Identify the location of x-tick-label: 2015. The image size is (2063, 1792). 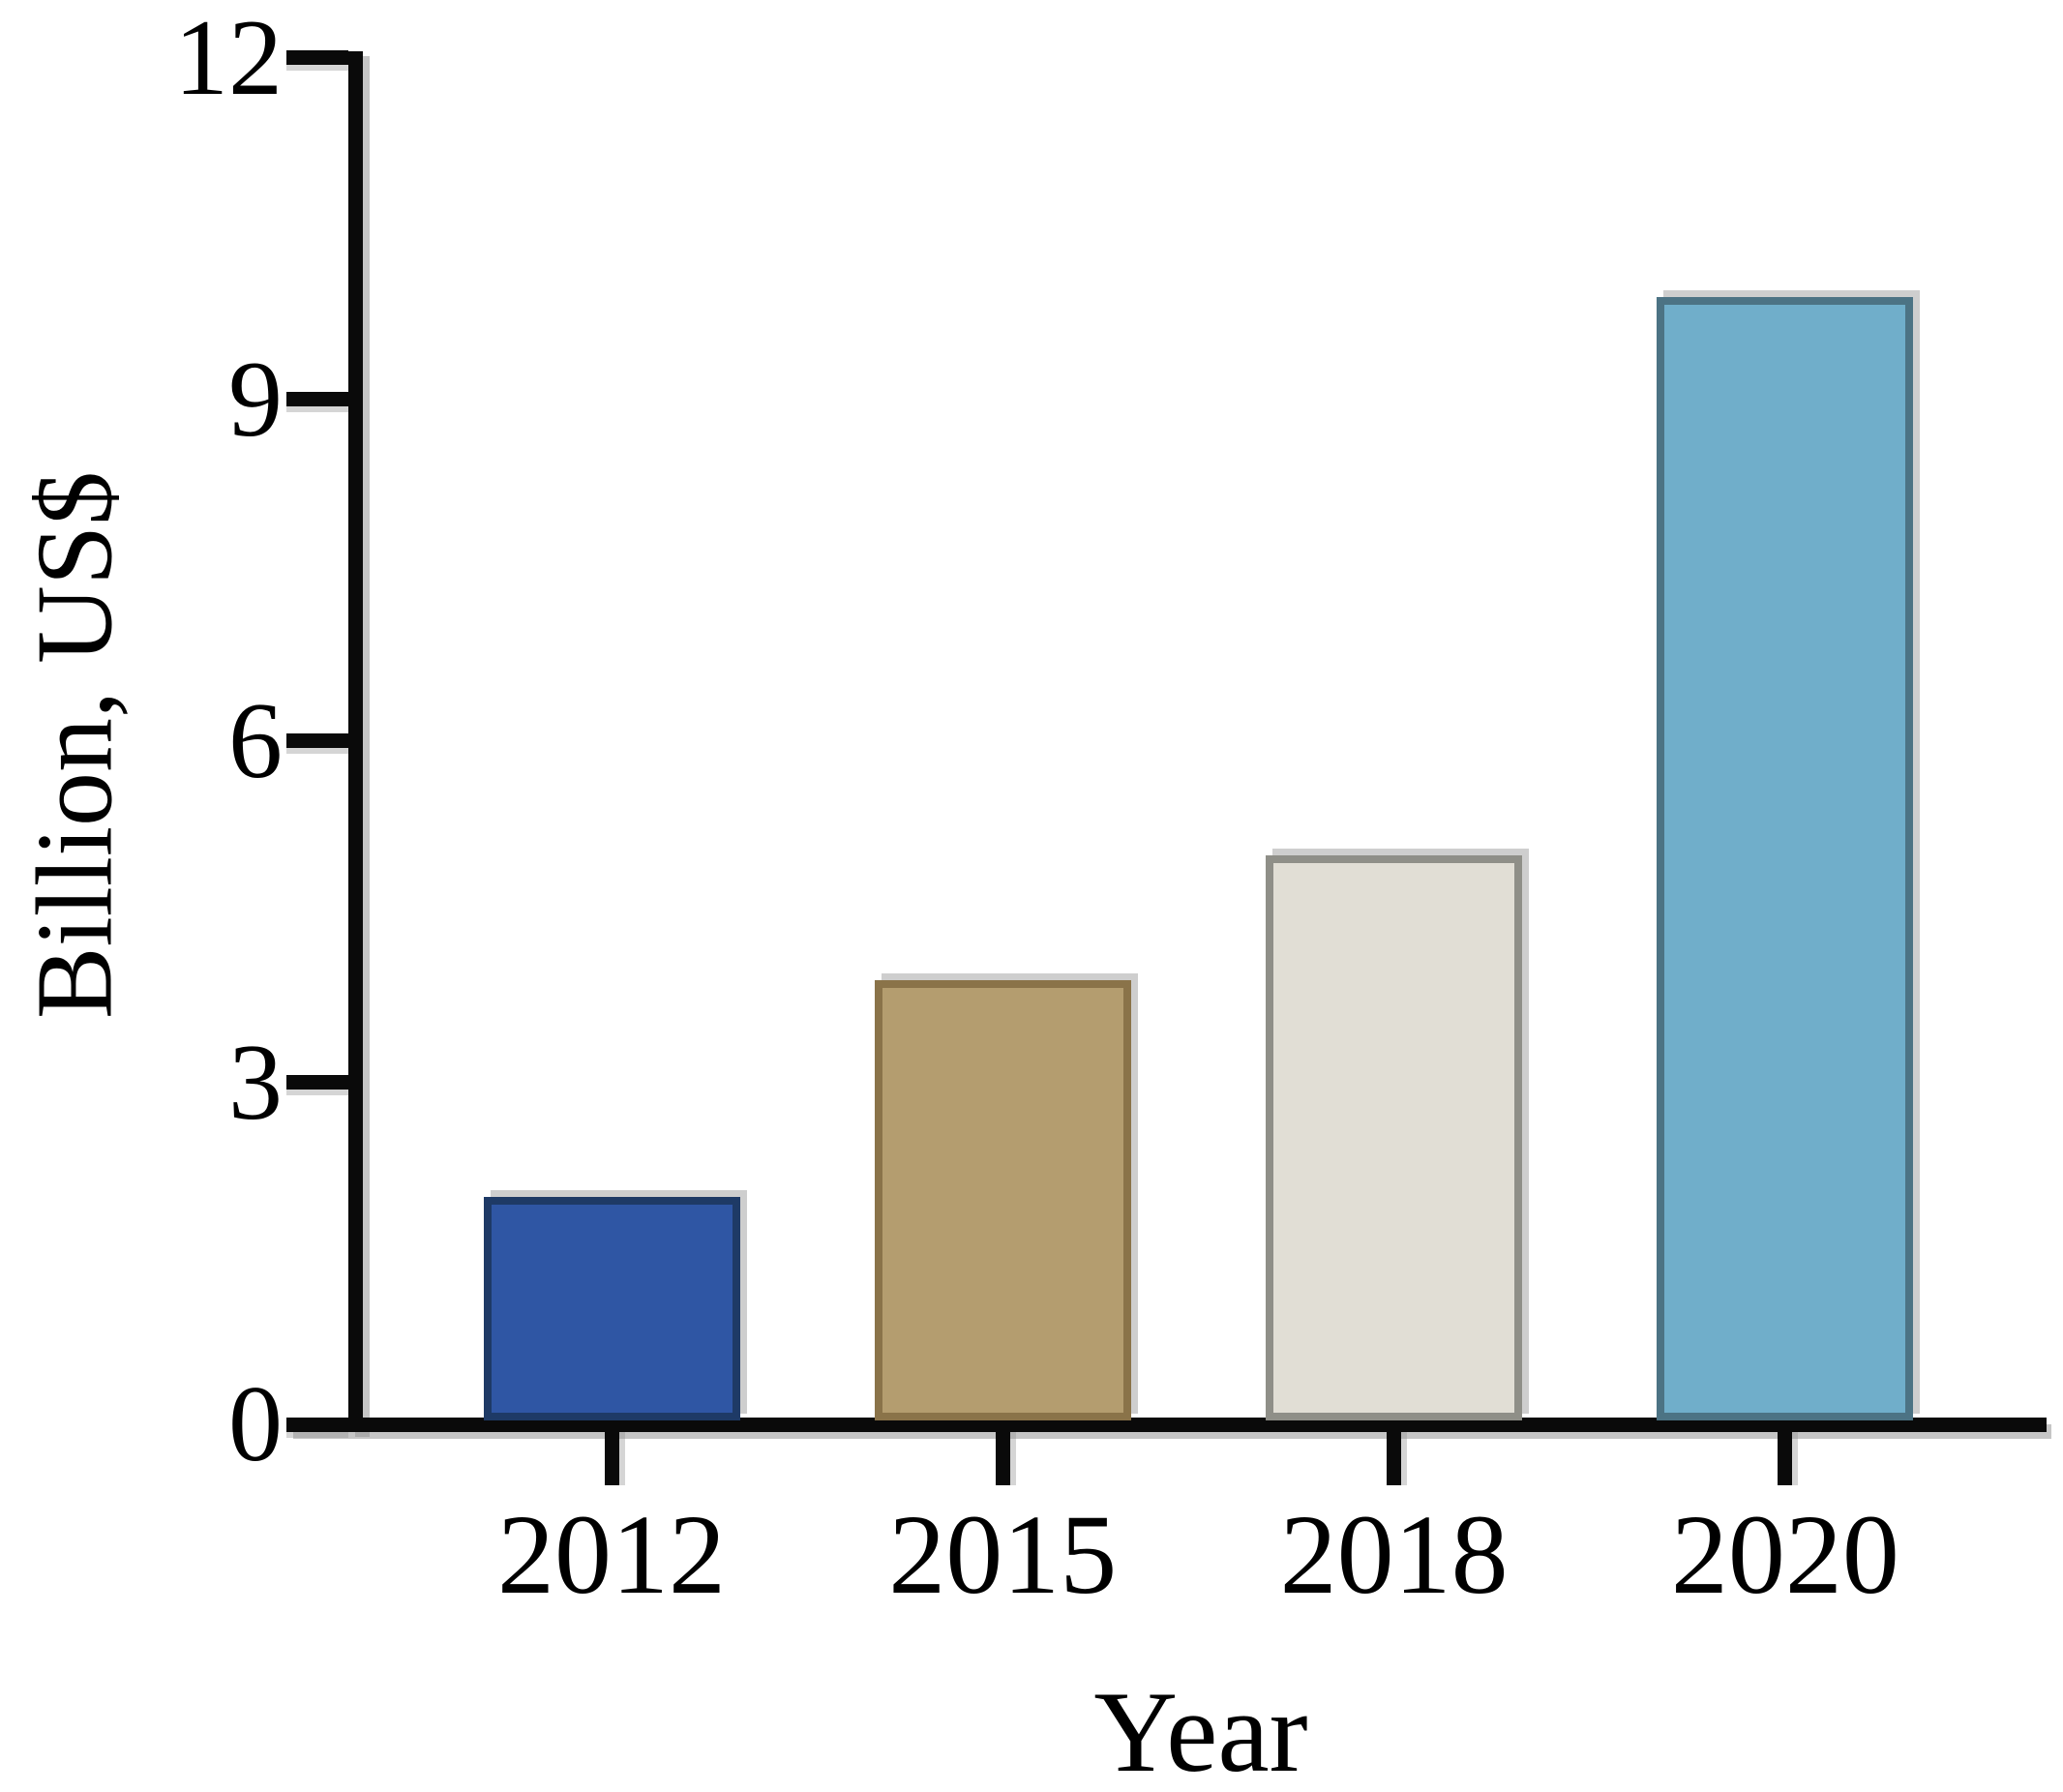
(1003, 1554).